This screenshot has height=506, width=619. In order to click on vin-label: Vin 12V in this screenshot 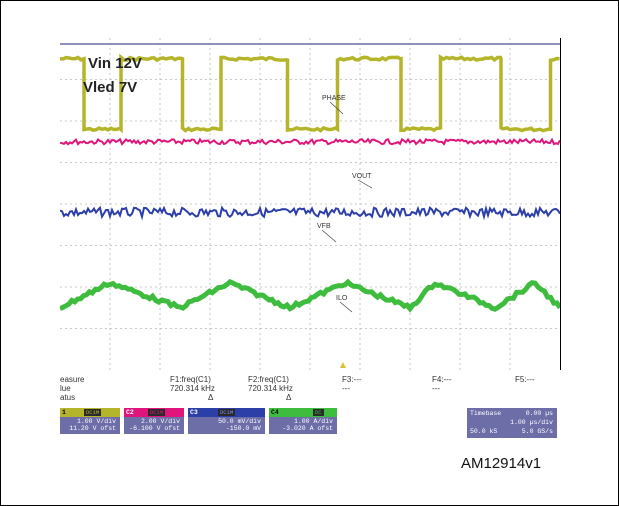, I will do `click(115, 63)`.